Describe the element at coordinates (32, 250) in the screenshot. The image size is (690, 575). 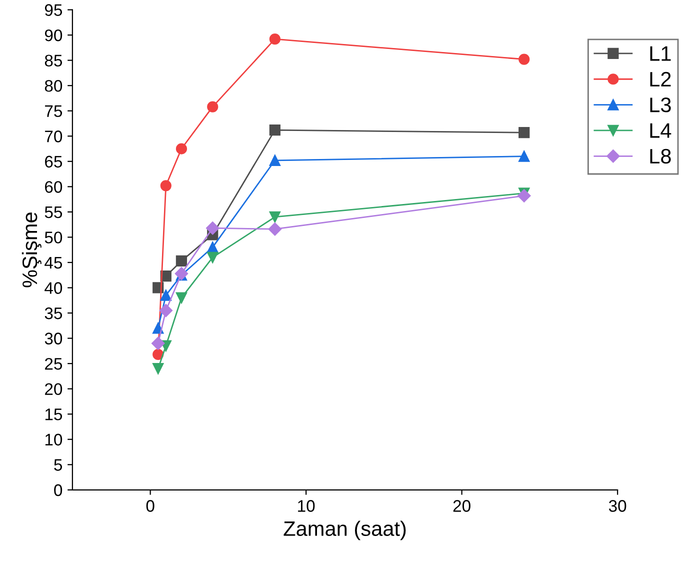
I see `y-axis-title: %Şişme` at that location.